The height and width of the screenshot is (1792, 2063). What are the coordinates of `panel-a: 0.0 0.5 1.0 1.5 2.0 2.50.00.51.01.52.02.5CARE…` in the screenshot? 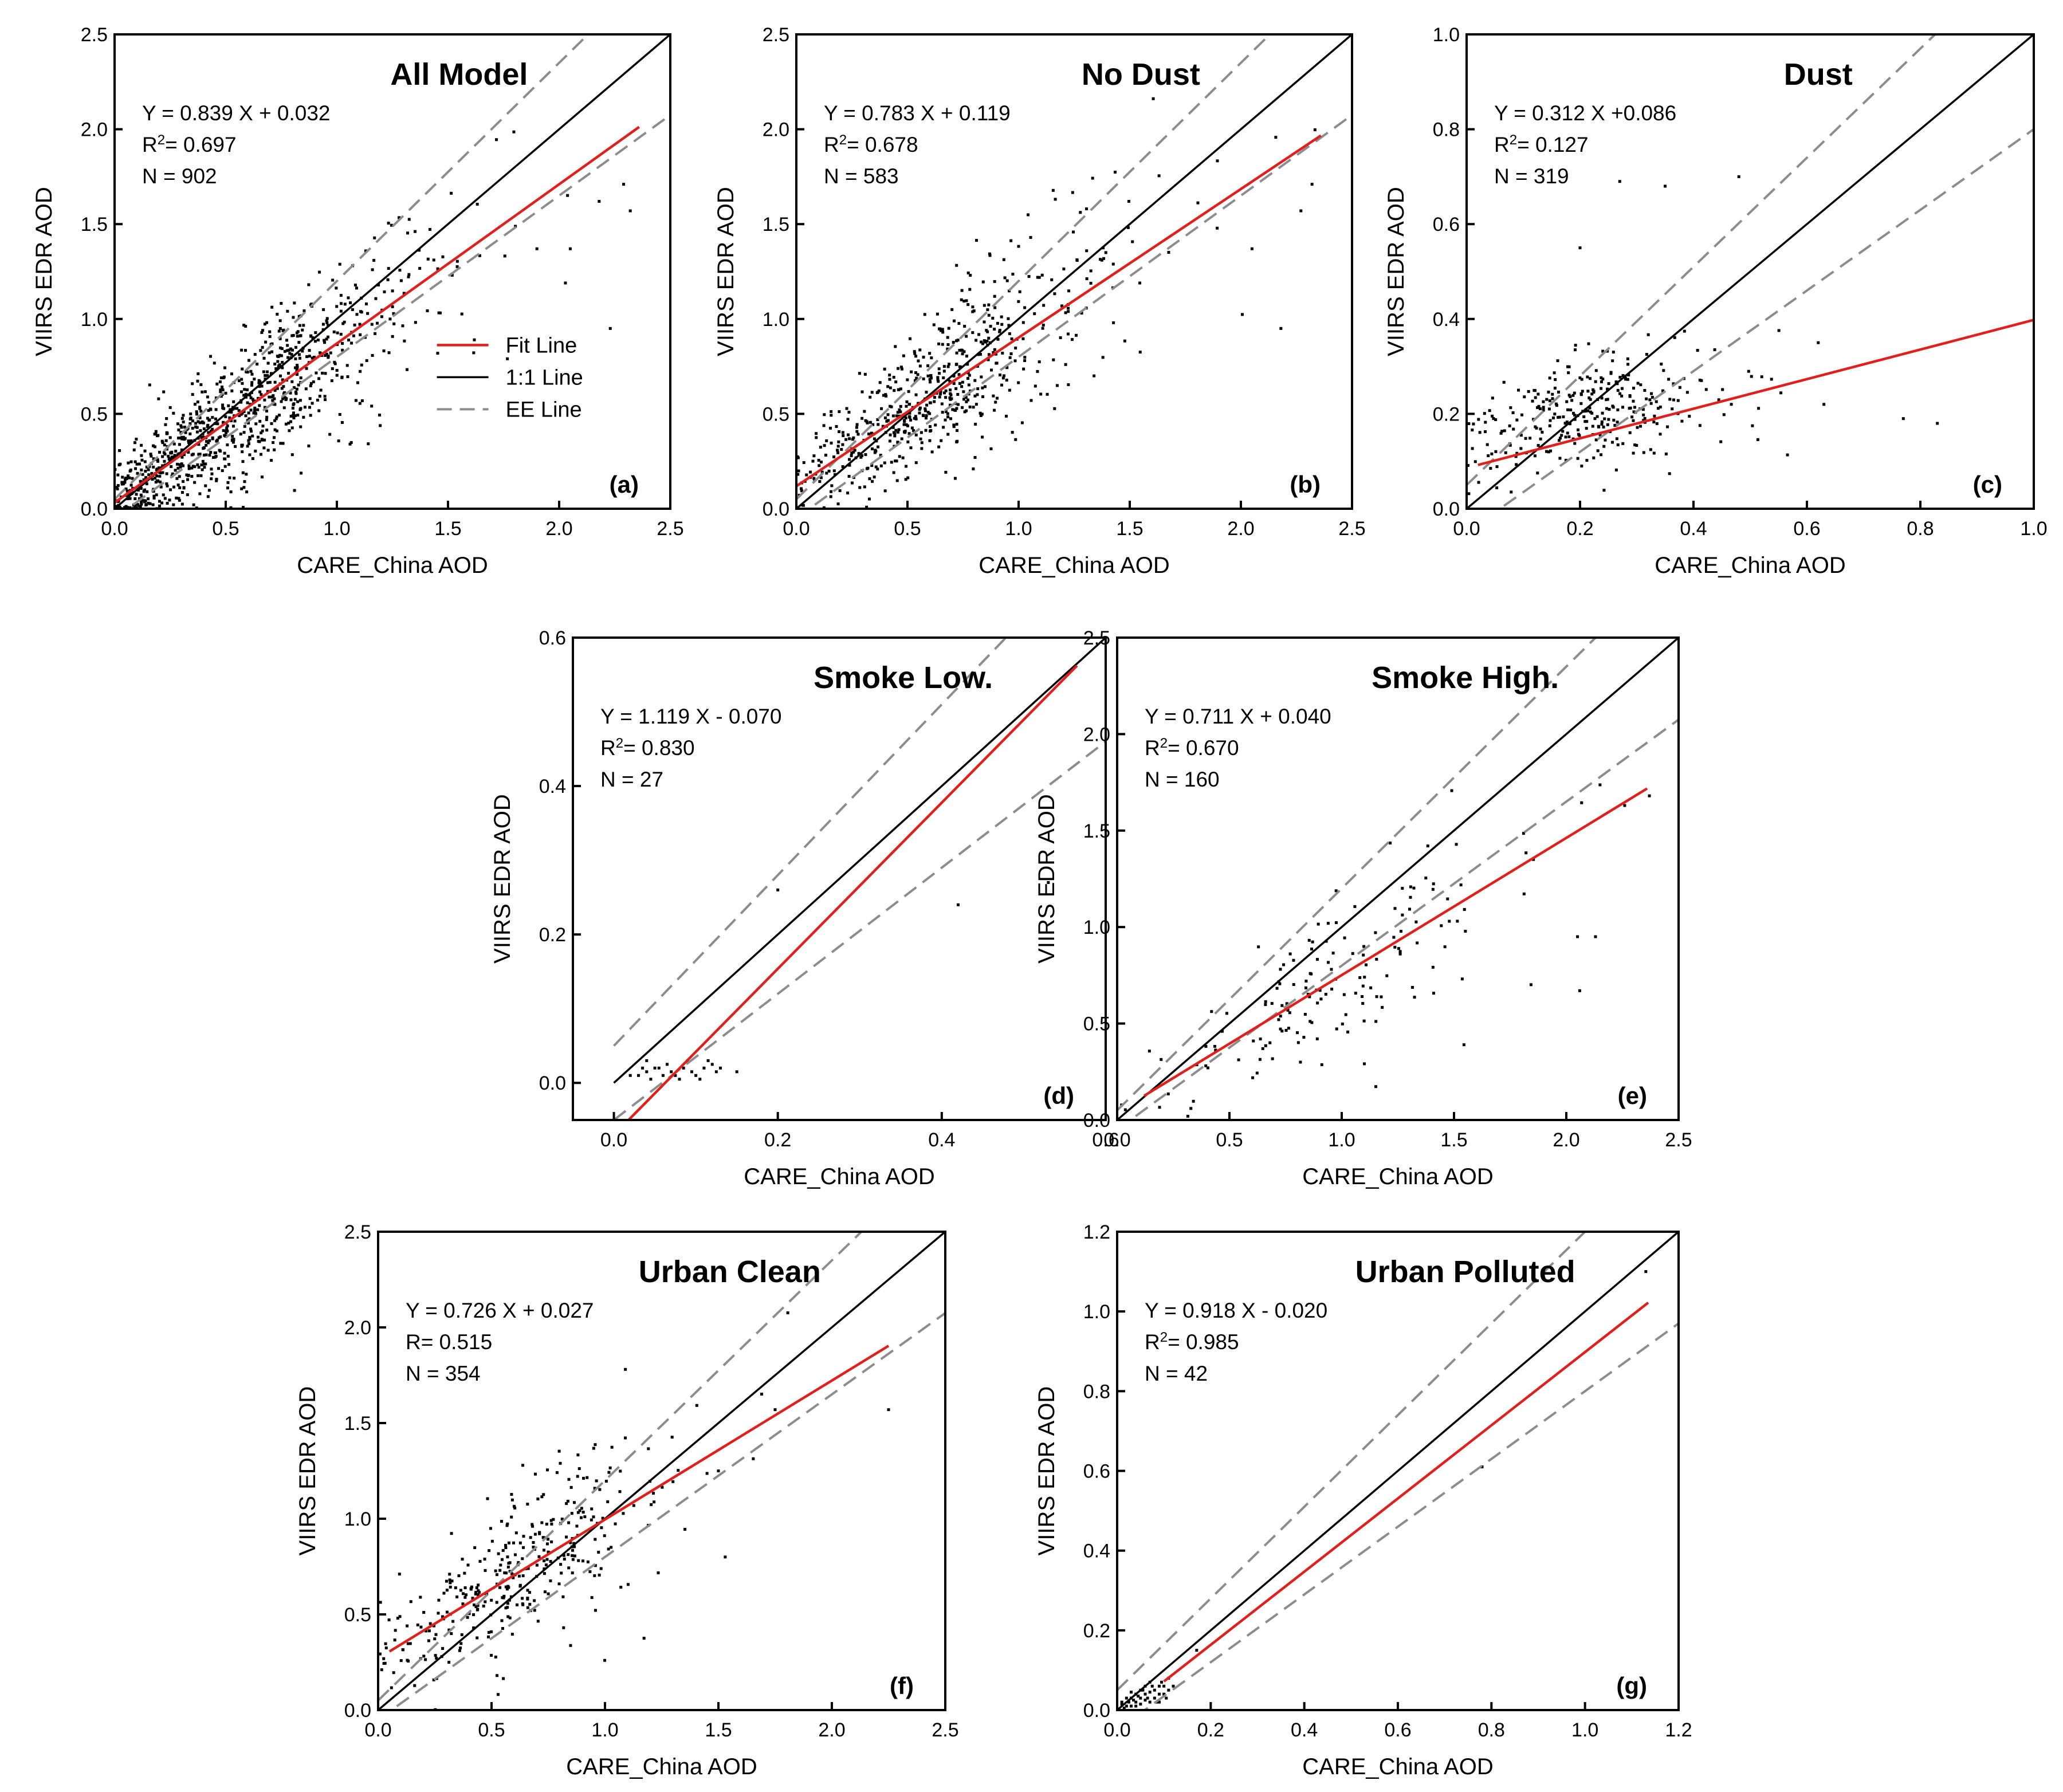 It's located at (358, 301).